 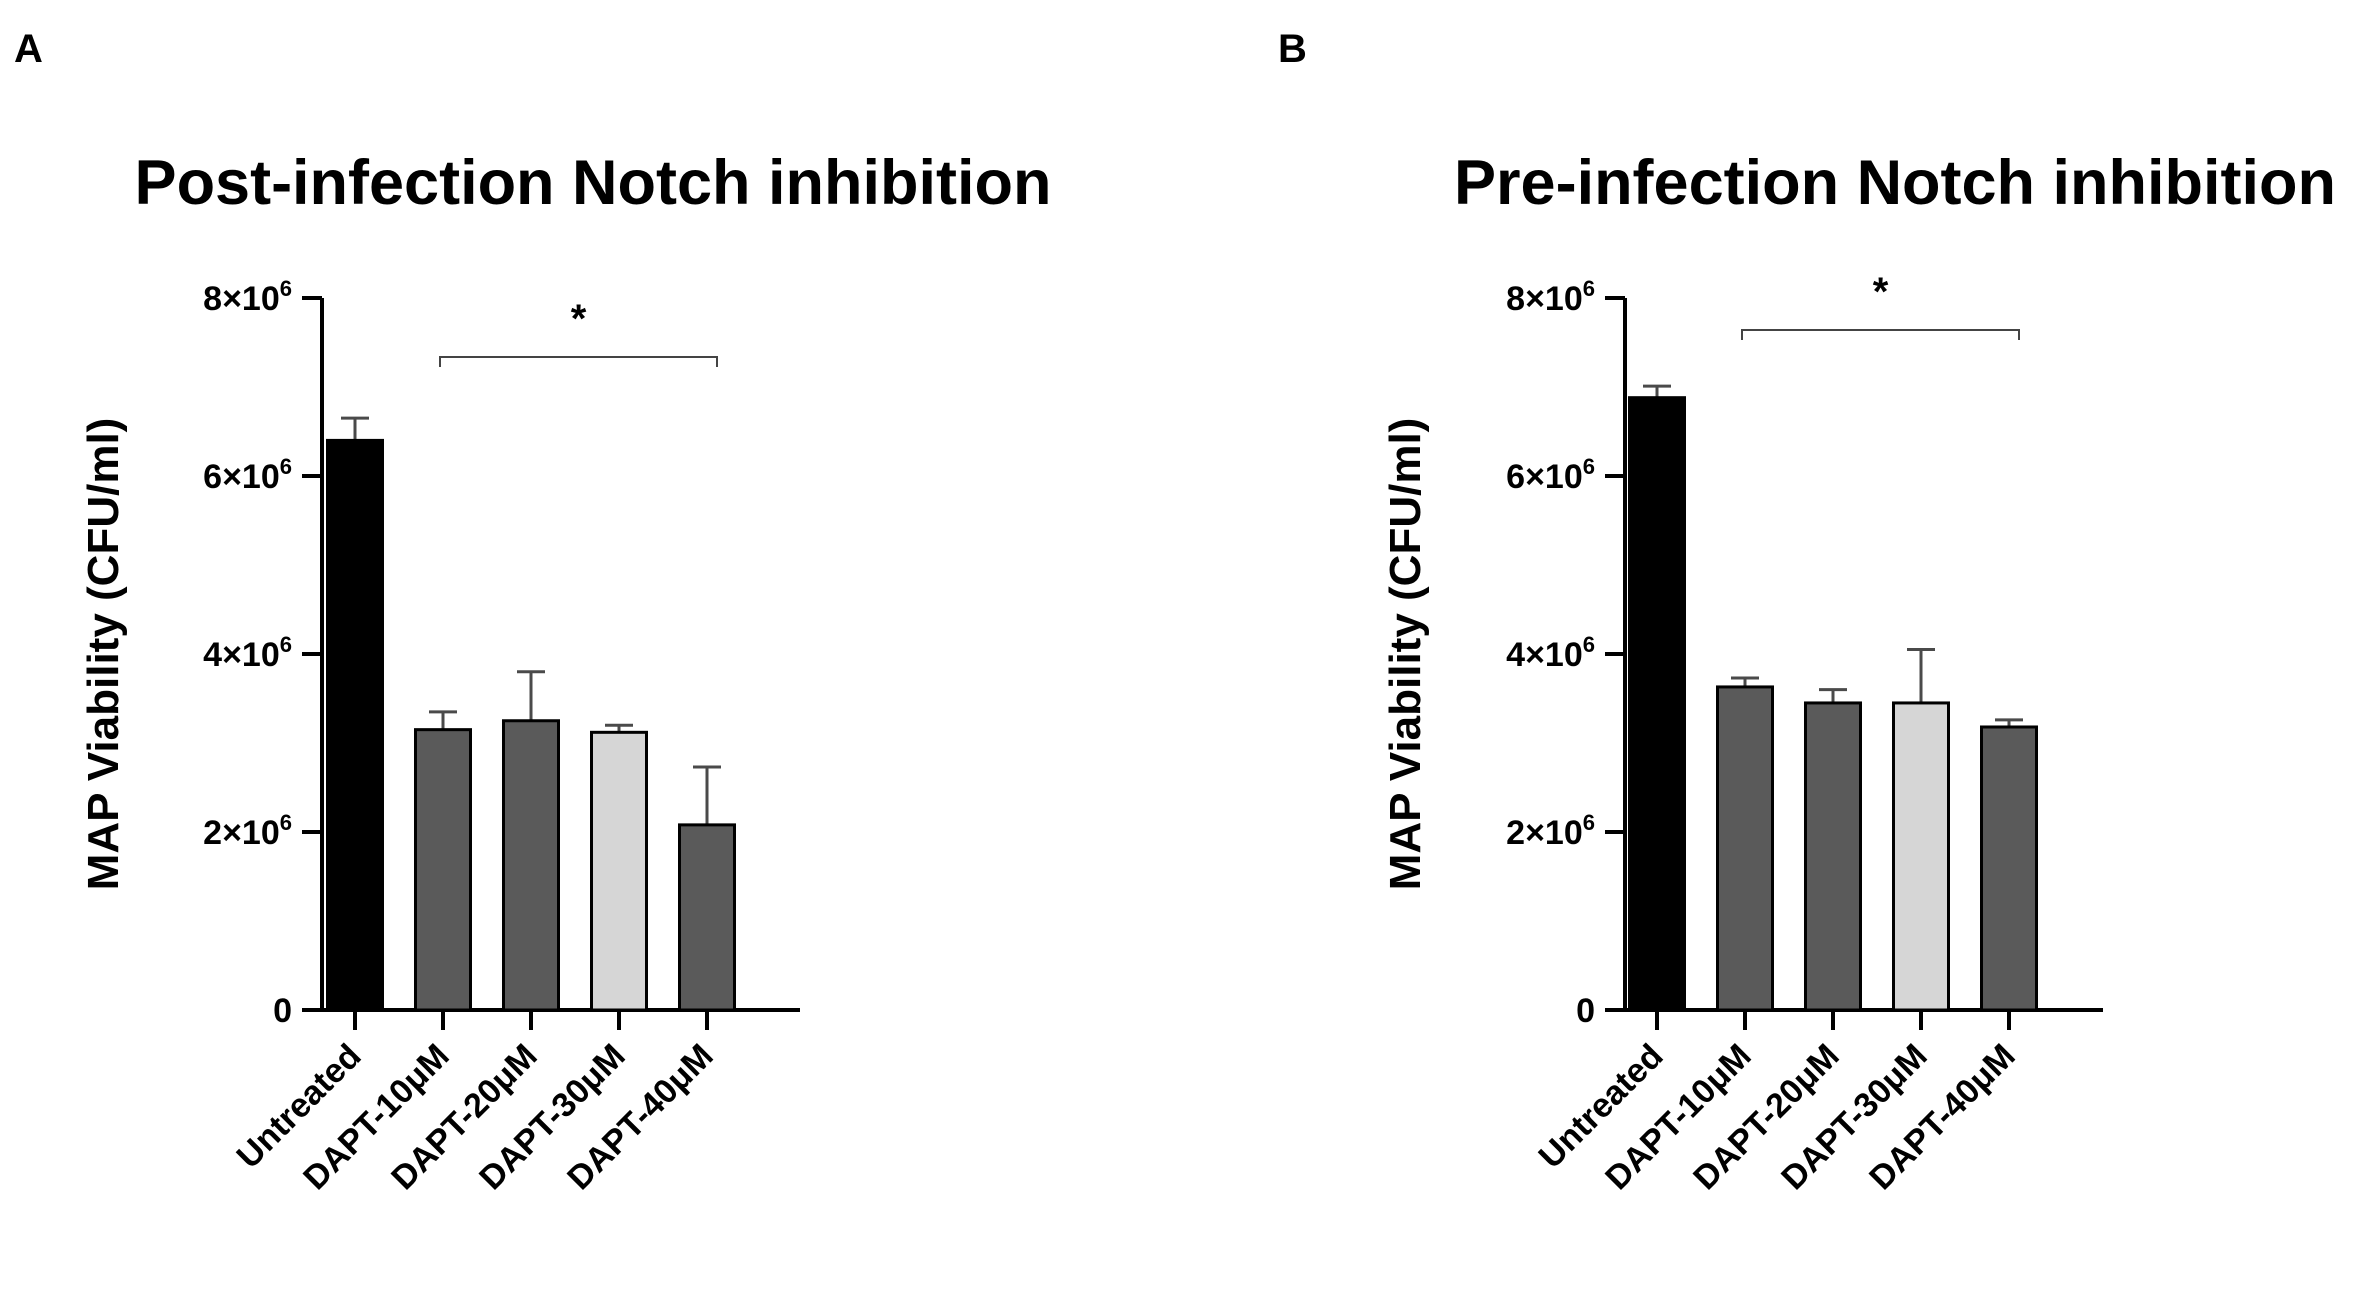 I want to click on panel-letter: B, so click(x=1292, y=49).